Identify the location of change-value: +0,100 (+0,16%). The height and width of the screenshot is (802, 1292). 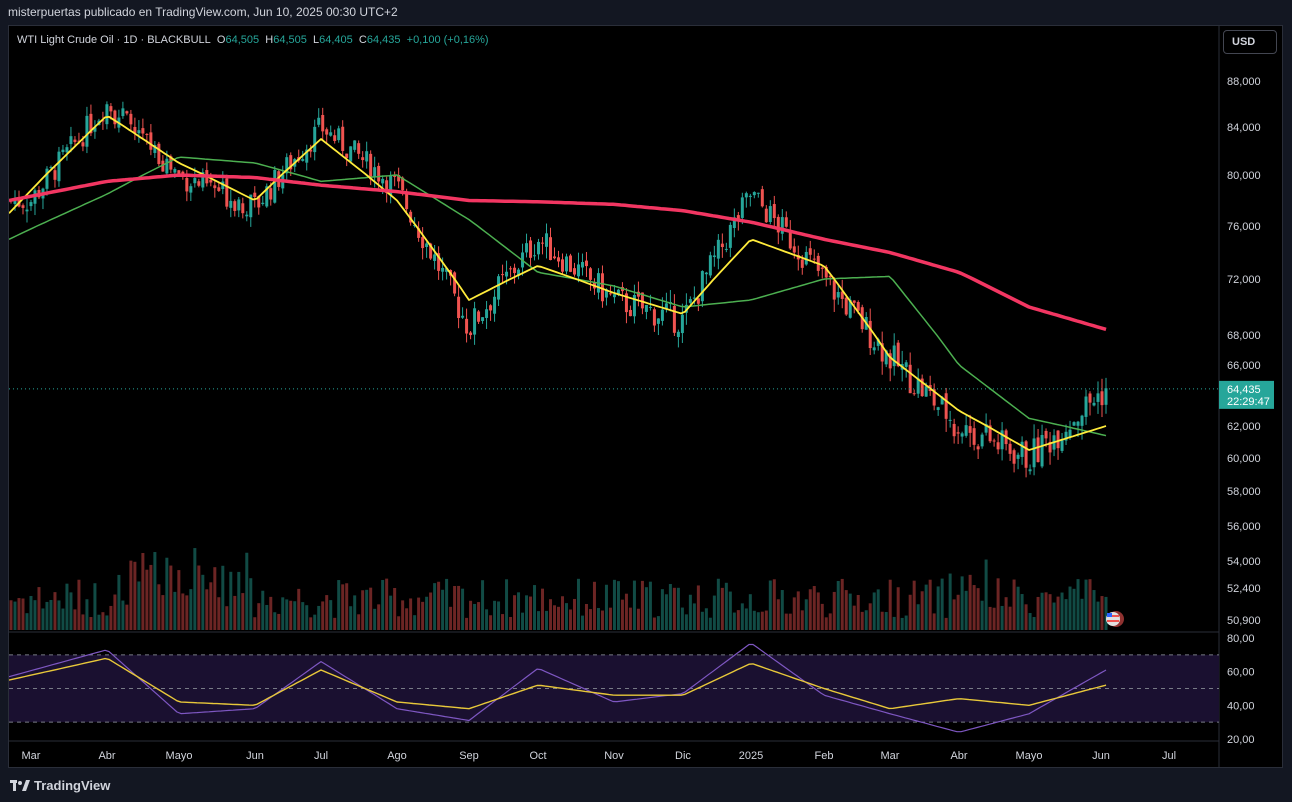
(447, 40).